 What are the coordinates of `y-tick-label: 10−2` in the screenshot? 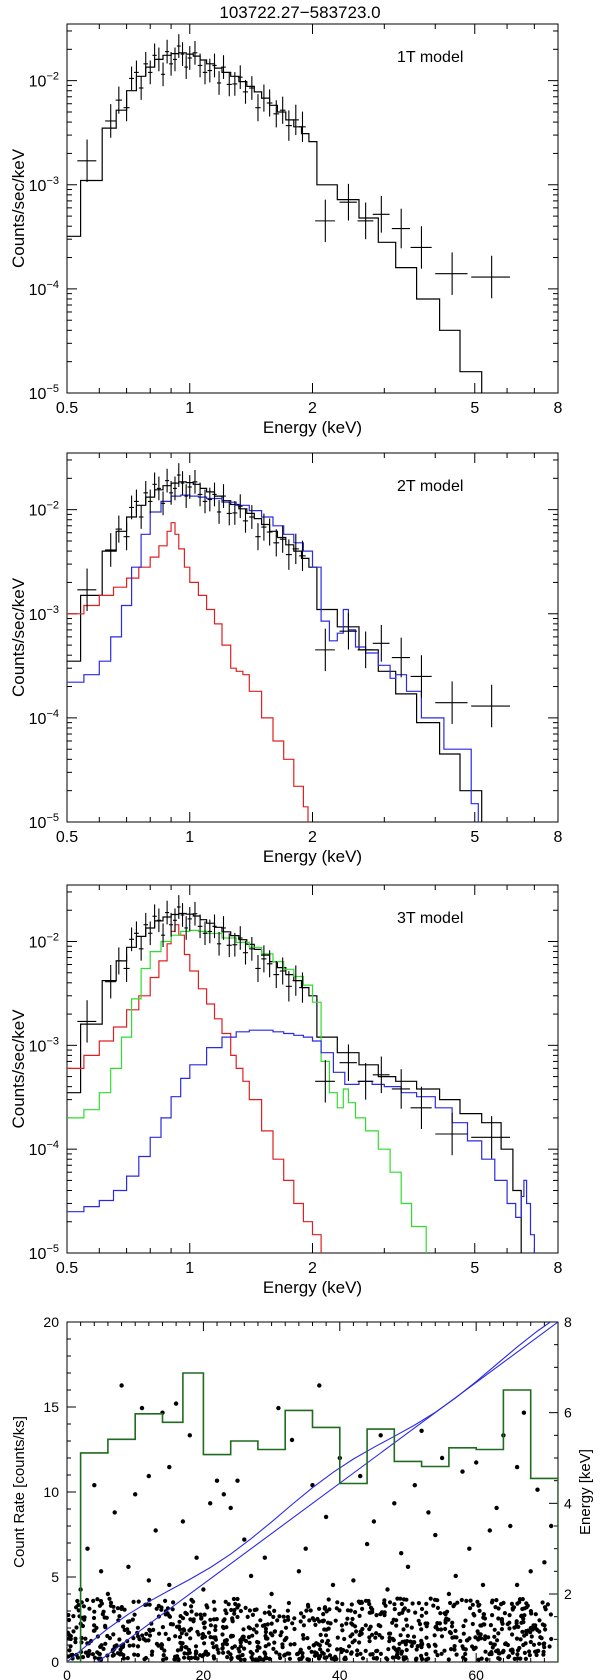 It's located at (44, 81).